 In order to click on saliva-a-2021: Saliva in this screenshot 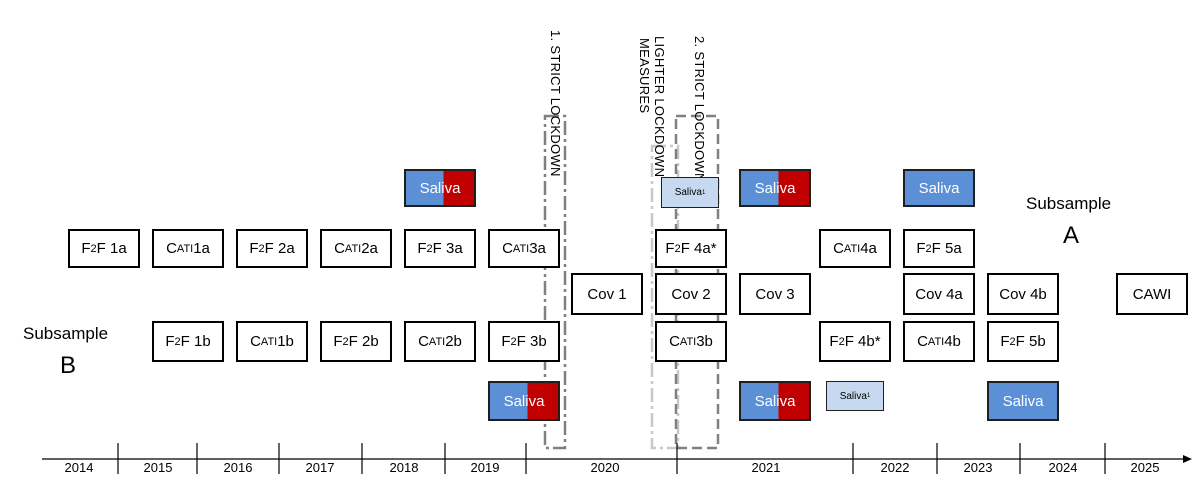, I will do `click(775, 188)`.